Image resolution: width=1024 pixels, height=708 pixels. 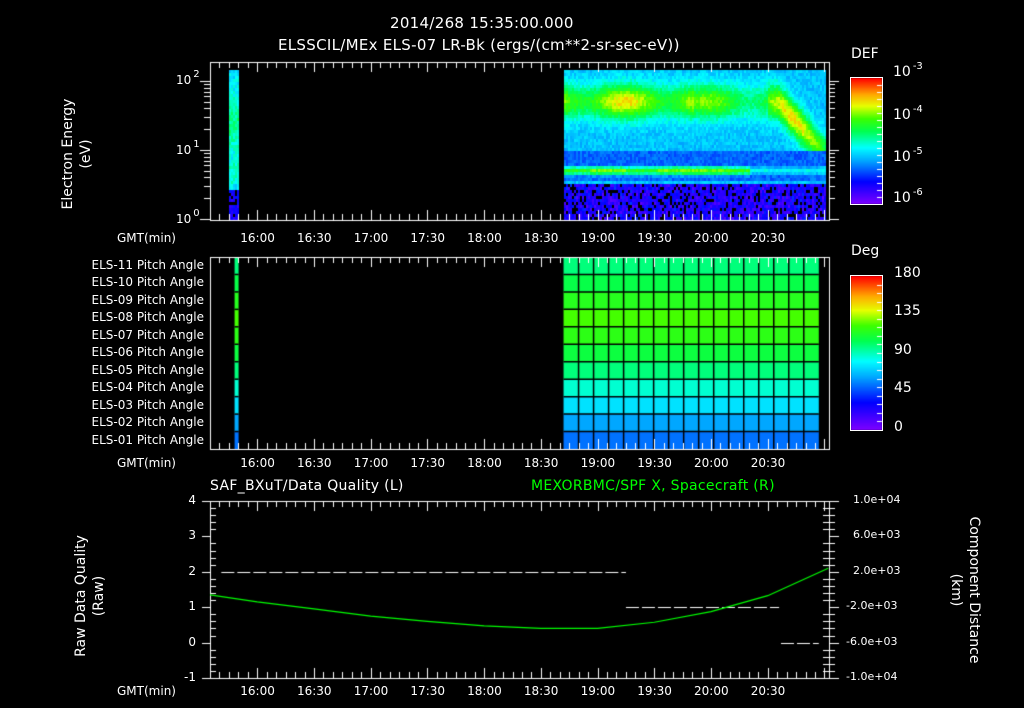 What do you see at coordinates (907, 273) in the screenshot?
I see `deg-colorbar-label-180: 180` at bounding box center [907, 273].